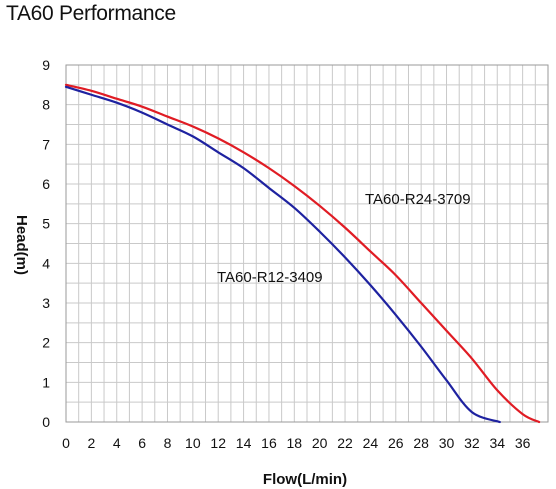 The width and height of the screenshot is (556, 489). Describe the element at coordinates (46, 224) in the screenshot. I see `y-tick-label: 5` at that location.